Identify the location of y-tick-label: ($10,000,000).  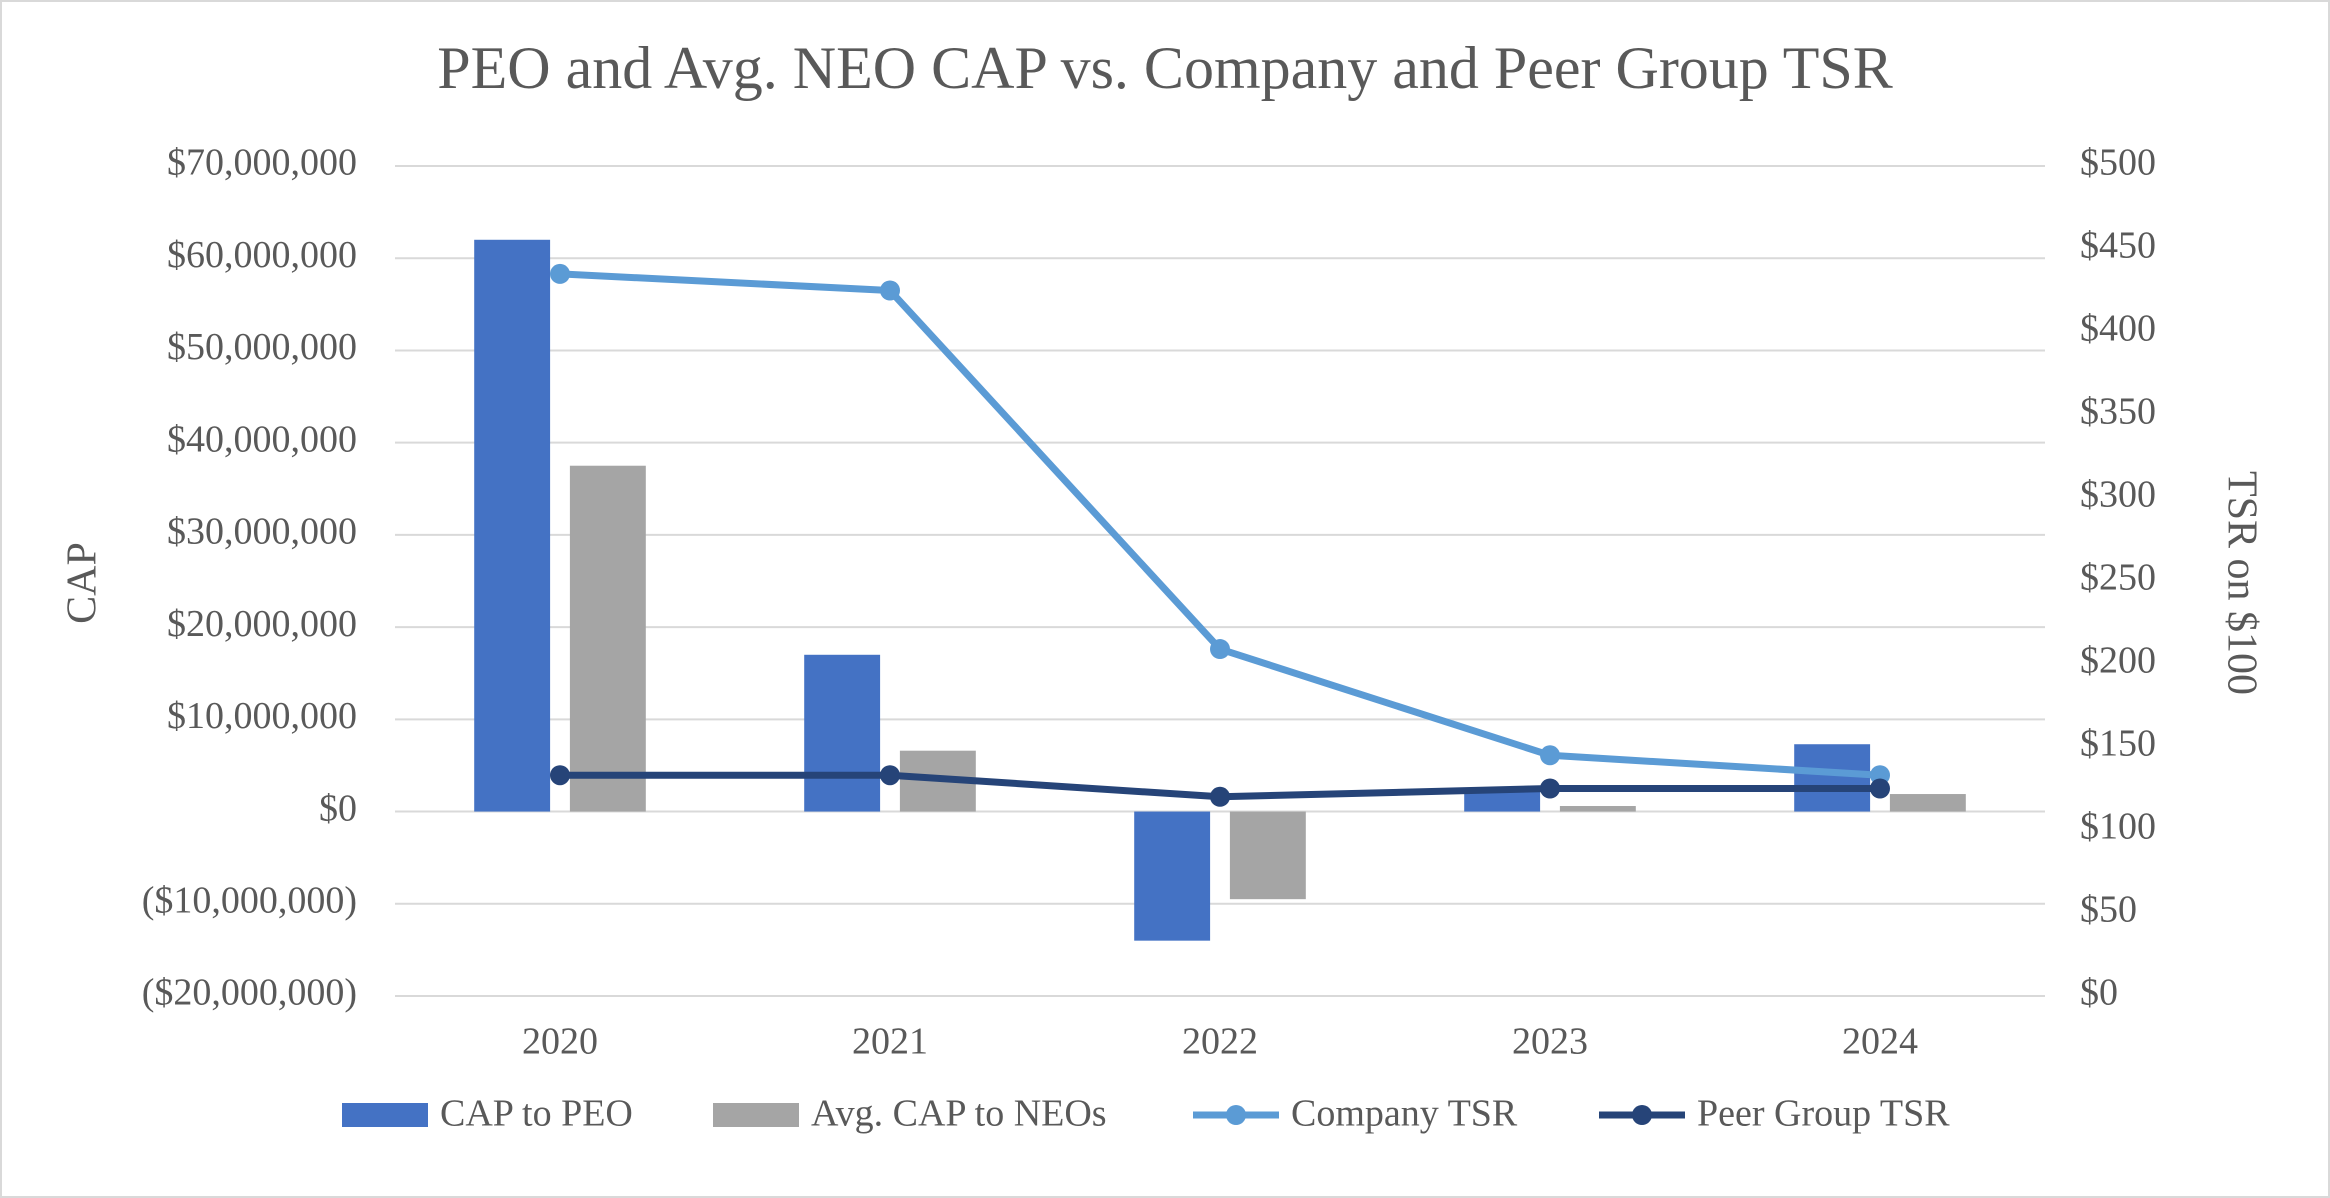
(249, 900).